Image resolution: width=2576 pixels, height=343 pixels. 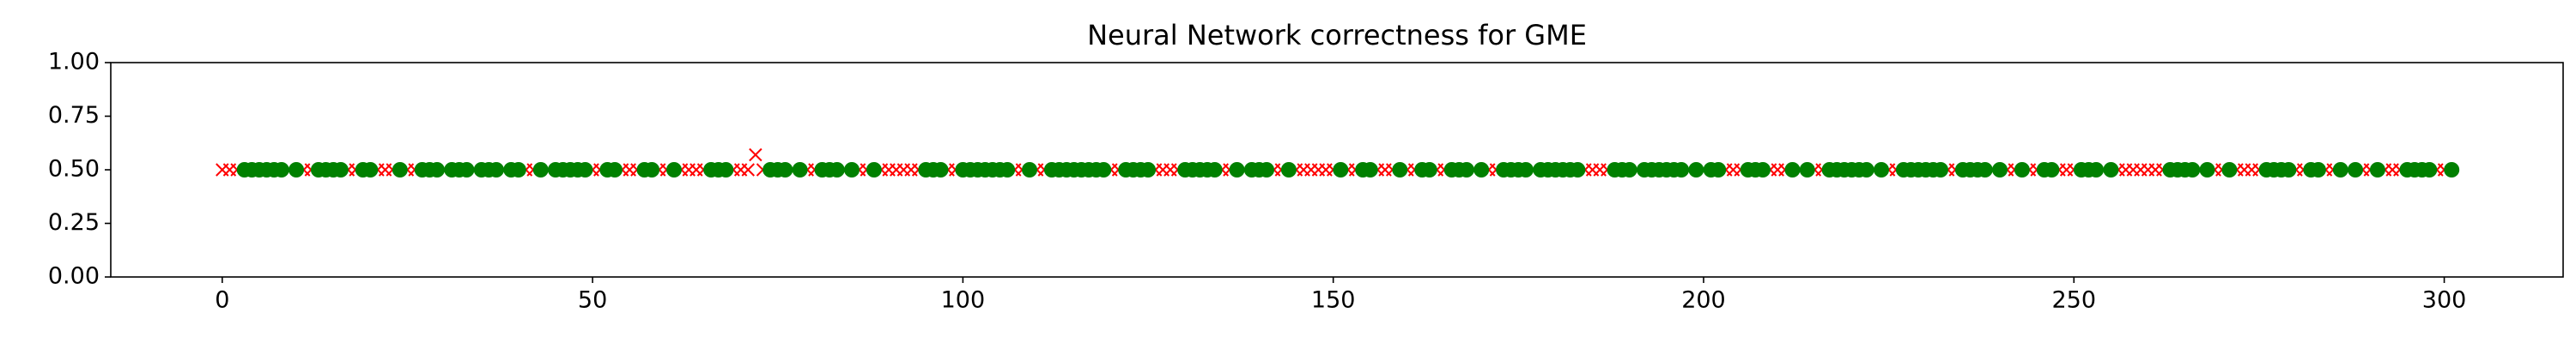 I want to click on chart-title: Neural Network correctness for GME, so click(x=1337, y=35).